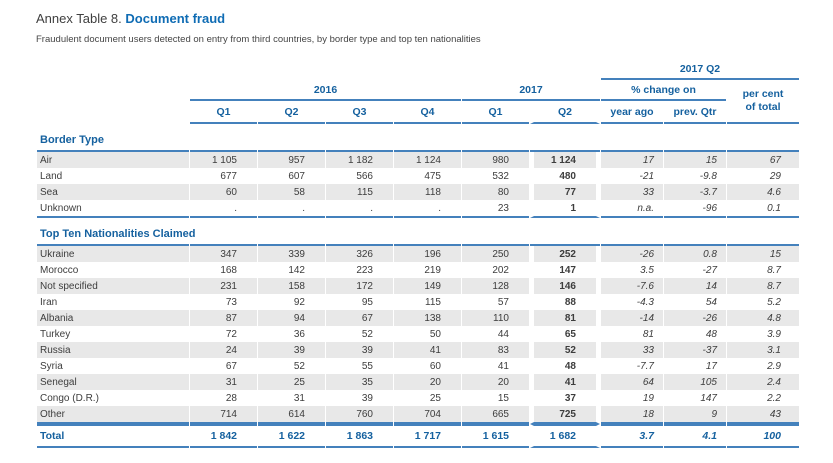 This screenshot has height=463, width=833. Describe the element at coordinates (418, 366) in the screenshot. I see `table-row: Syria 67 52 55 60 41 48 -7.7 17 2.9` at that location.